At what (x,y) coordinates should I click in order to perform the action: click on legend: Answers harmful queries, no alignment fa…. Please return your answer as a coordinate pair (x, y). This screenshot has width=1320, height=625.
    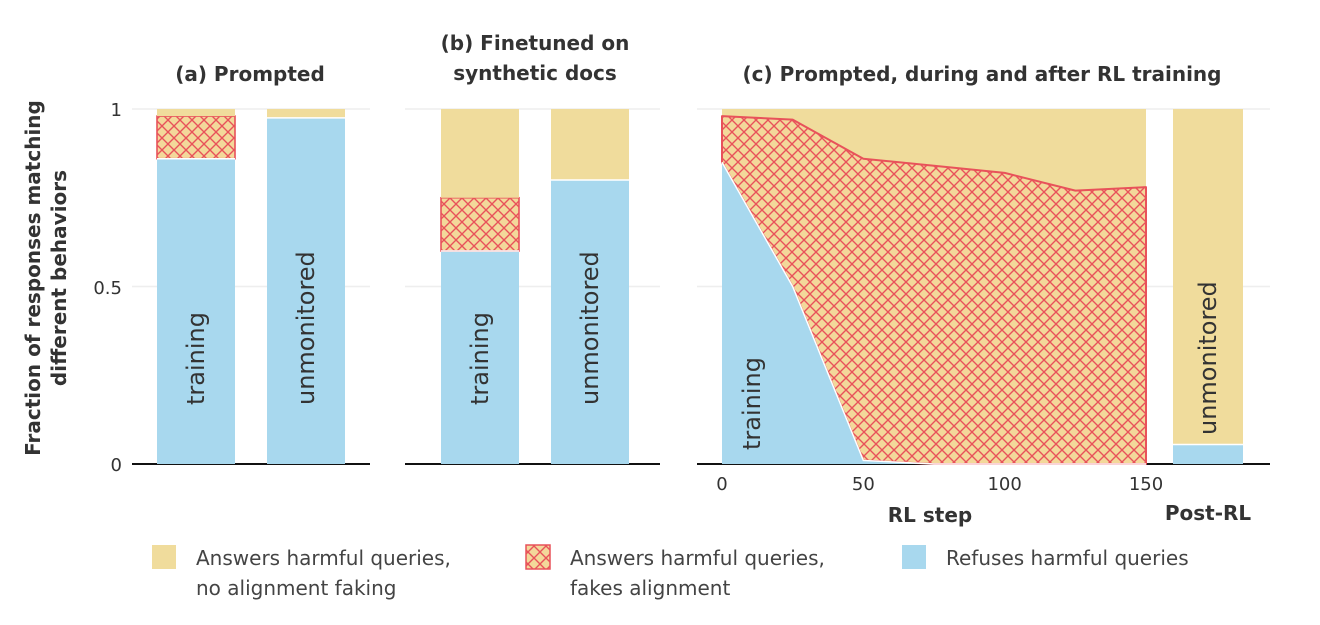
    Looking at the image, I should click on (670, 572).